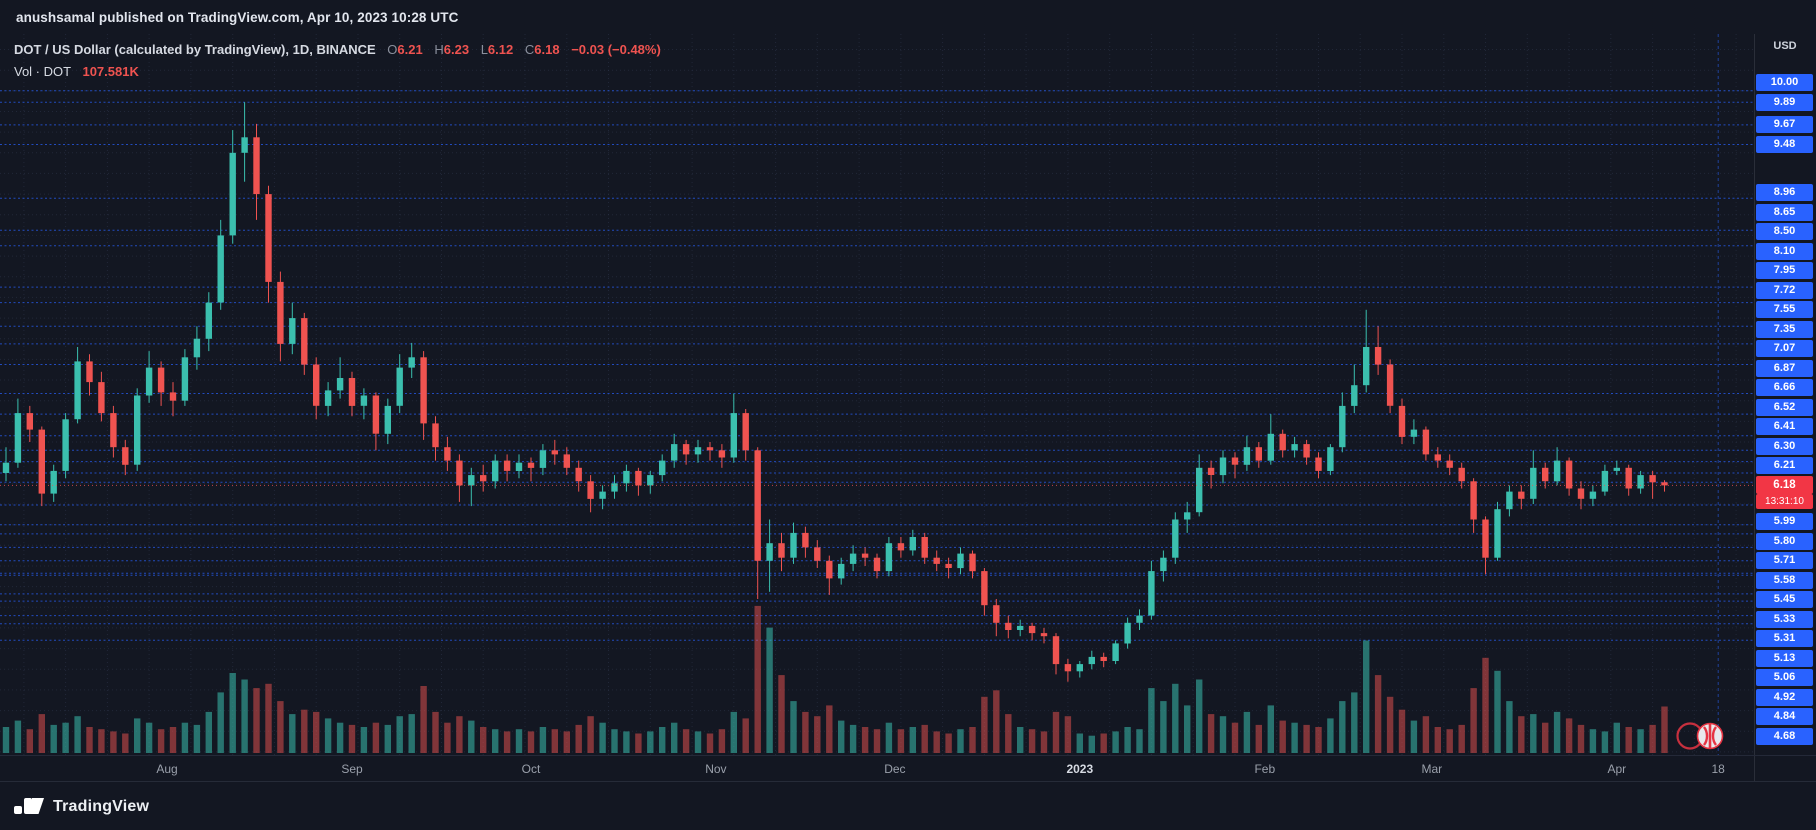 The image size is (1816, 830). I want to click on footer: TradingView, so click(908, 805).